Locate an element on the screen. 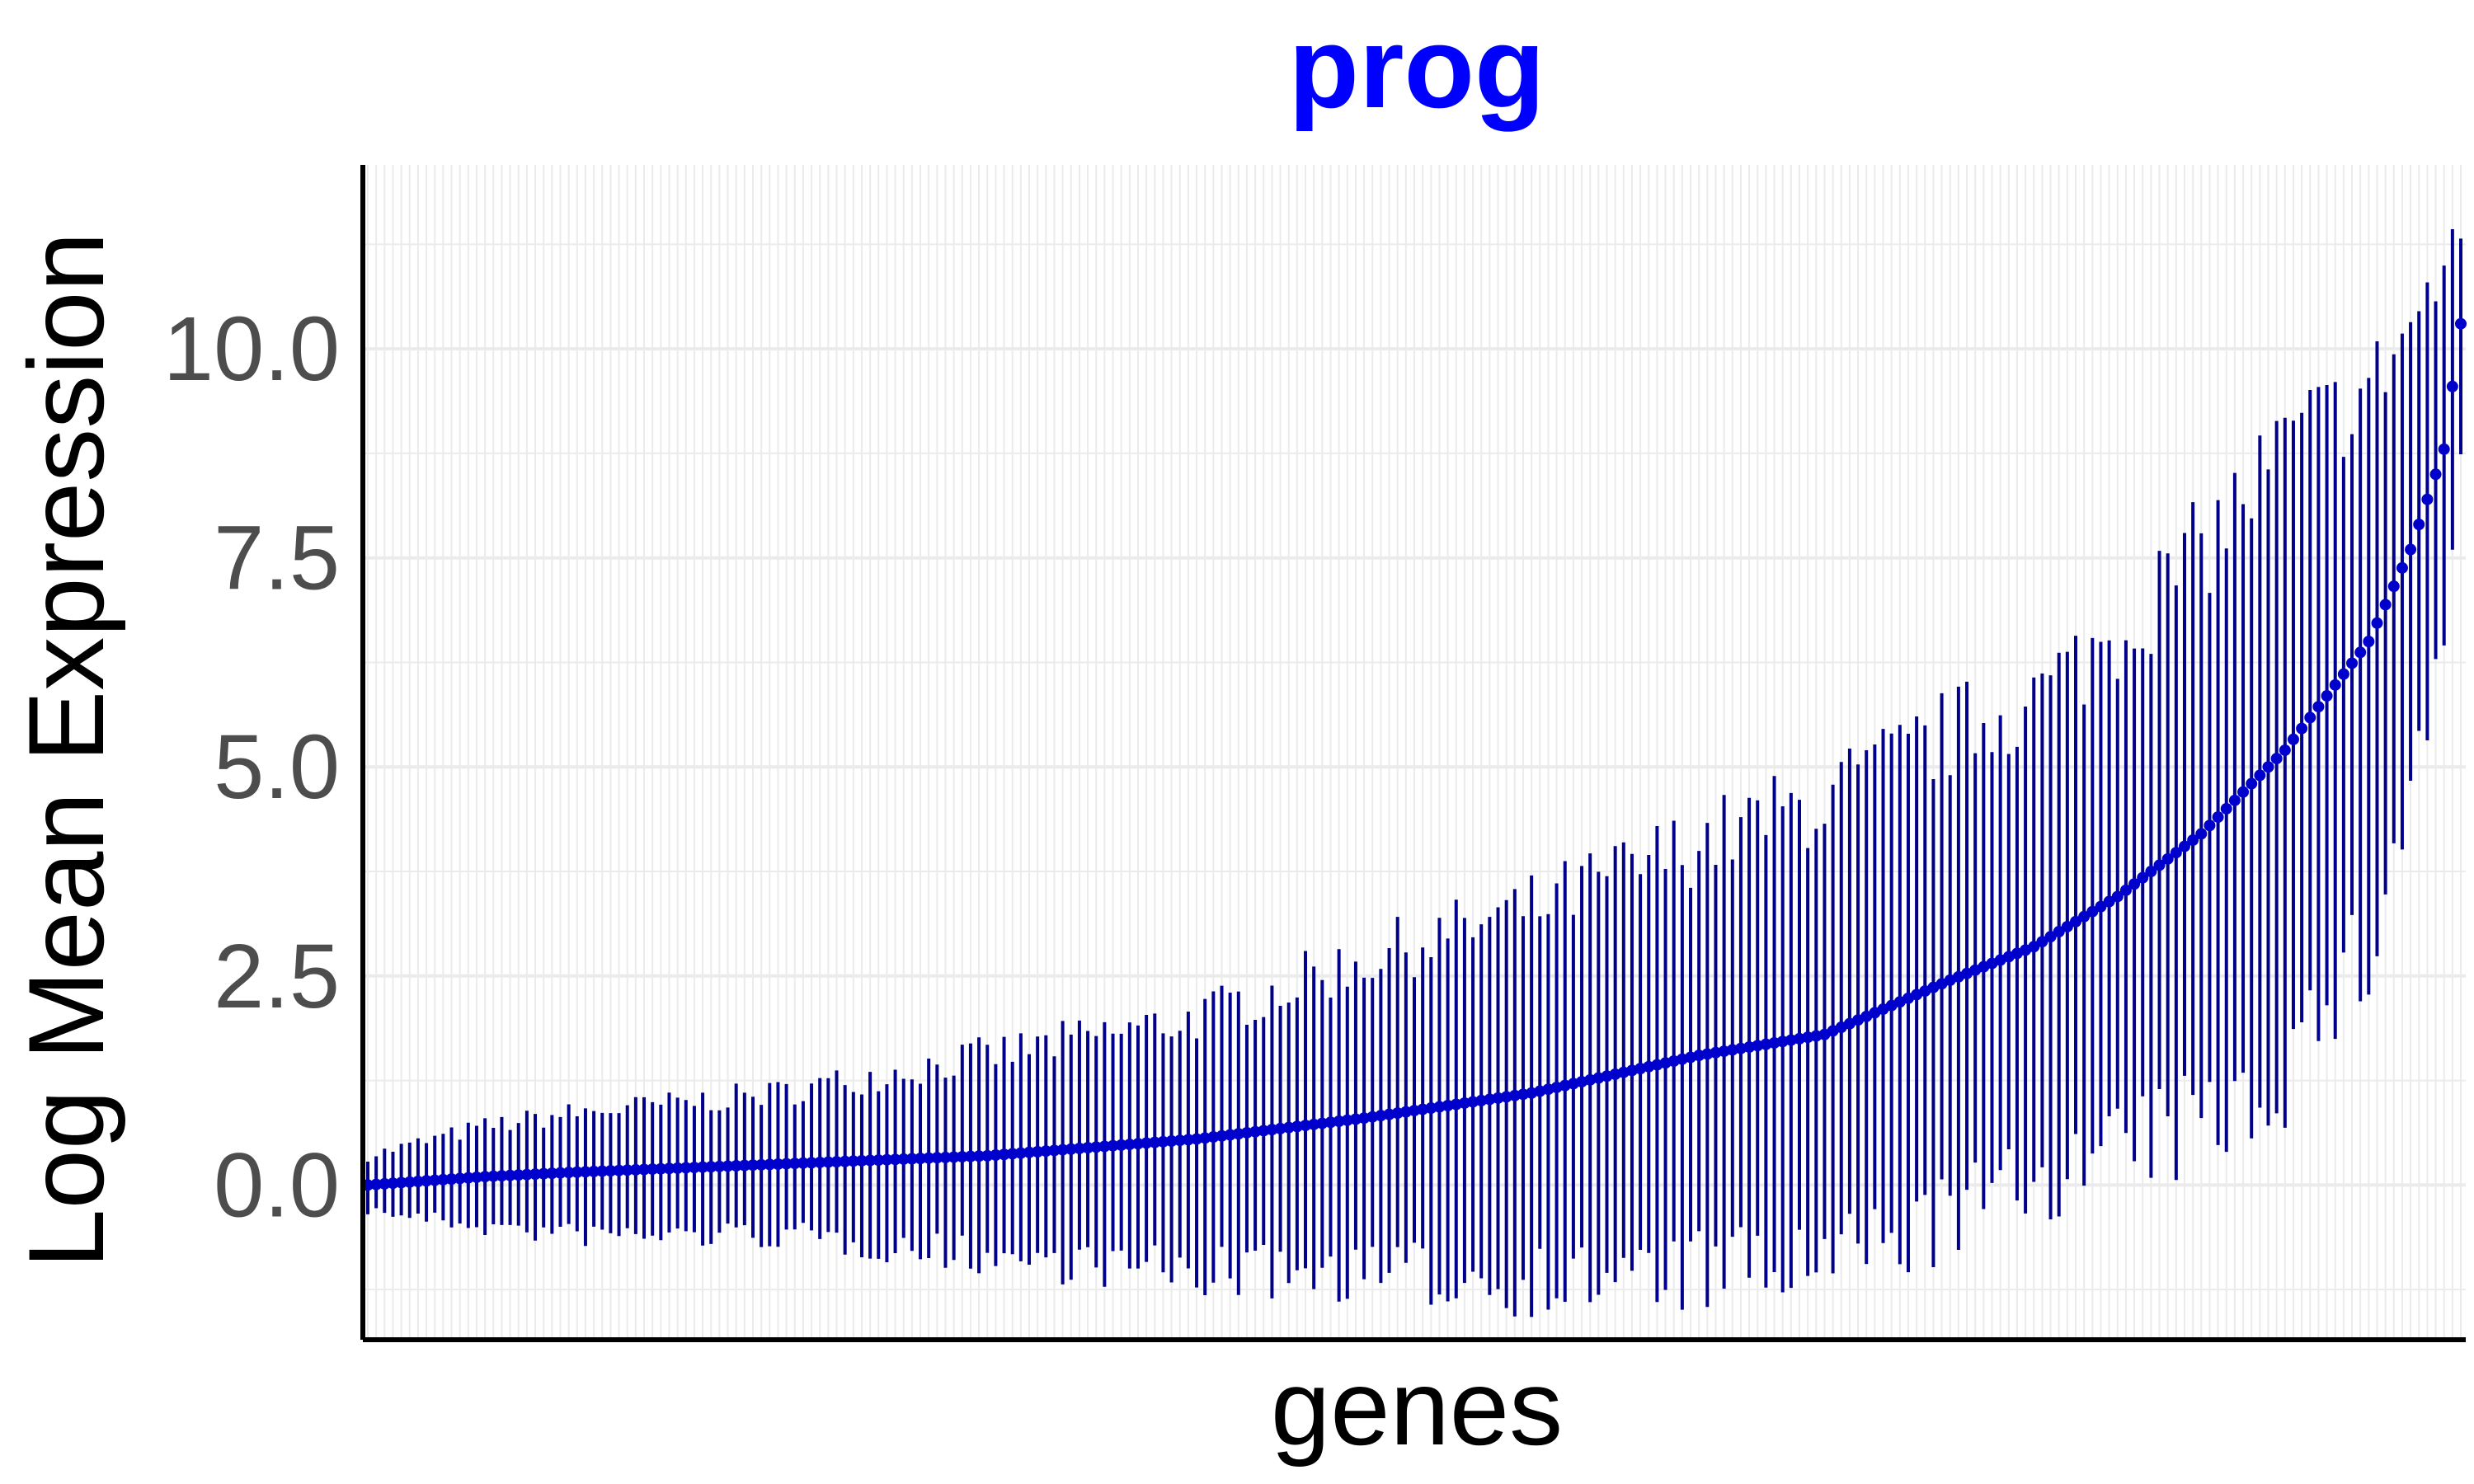 The height and width of the screenshot is (1484, 2474). chart-title: prog is located at coordinates (1416, 67).